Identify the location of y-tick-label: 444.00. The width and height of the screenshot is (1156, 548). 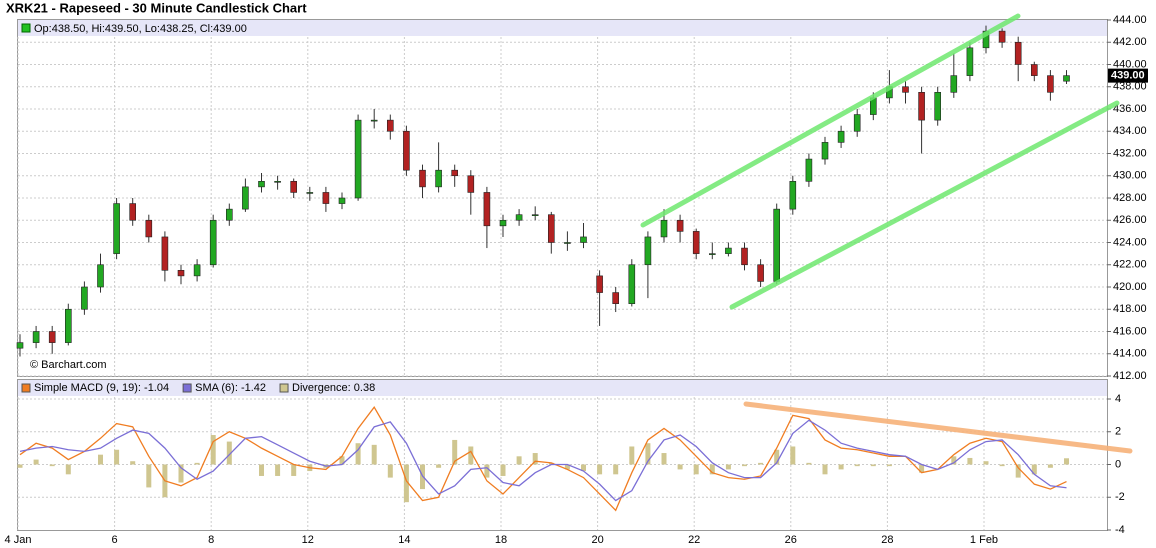
(1130, 20).